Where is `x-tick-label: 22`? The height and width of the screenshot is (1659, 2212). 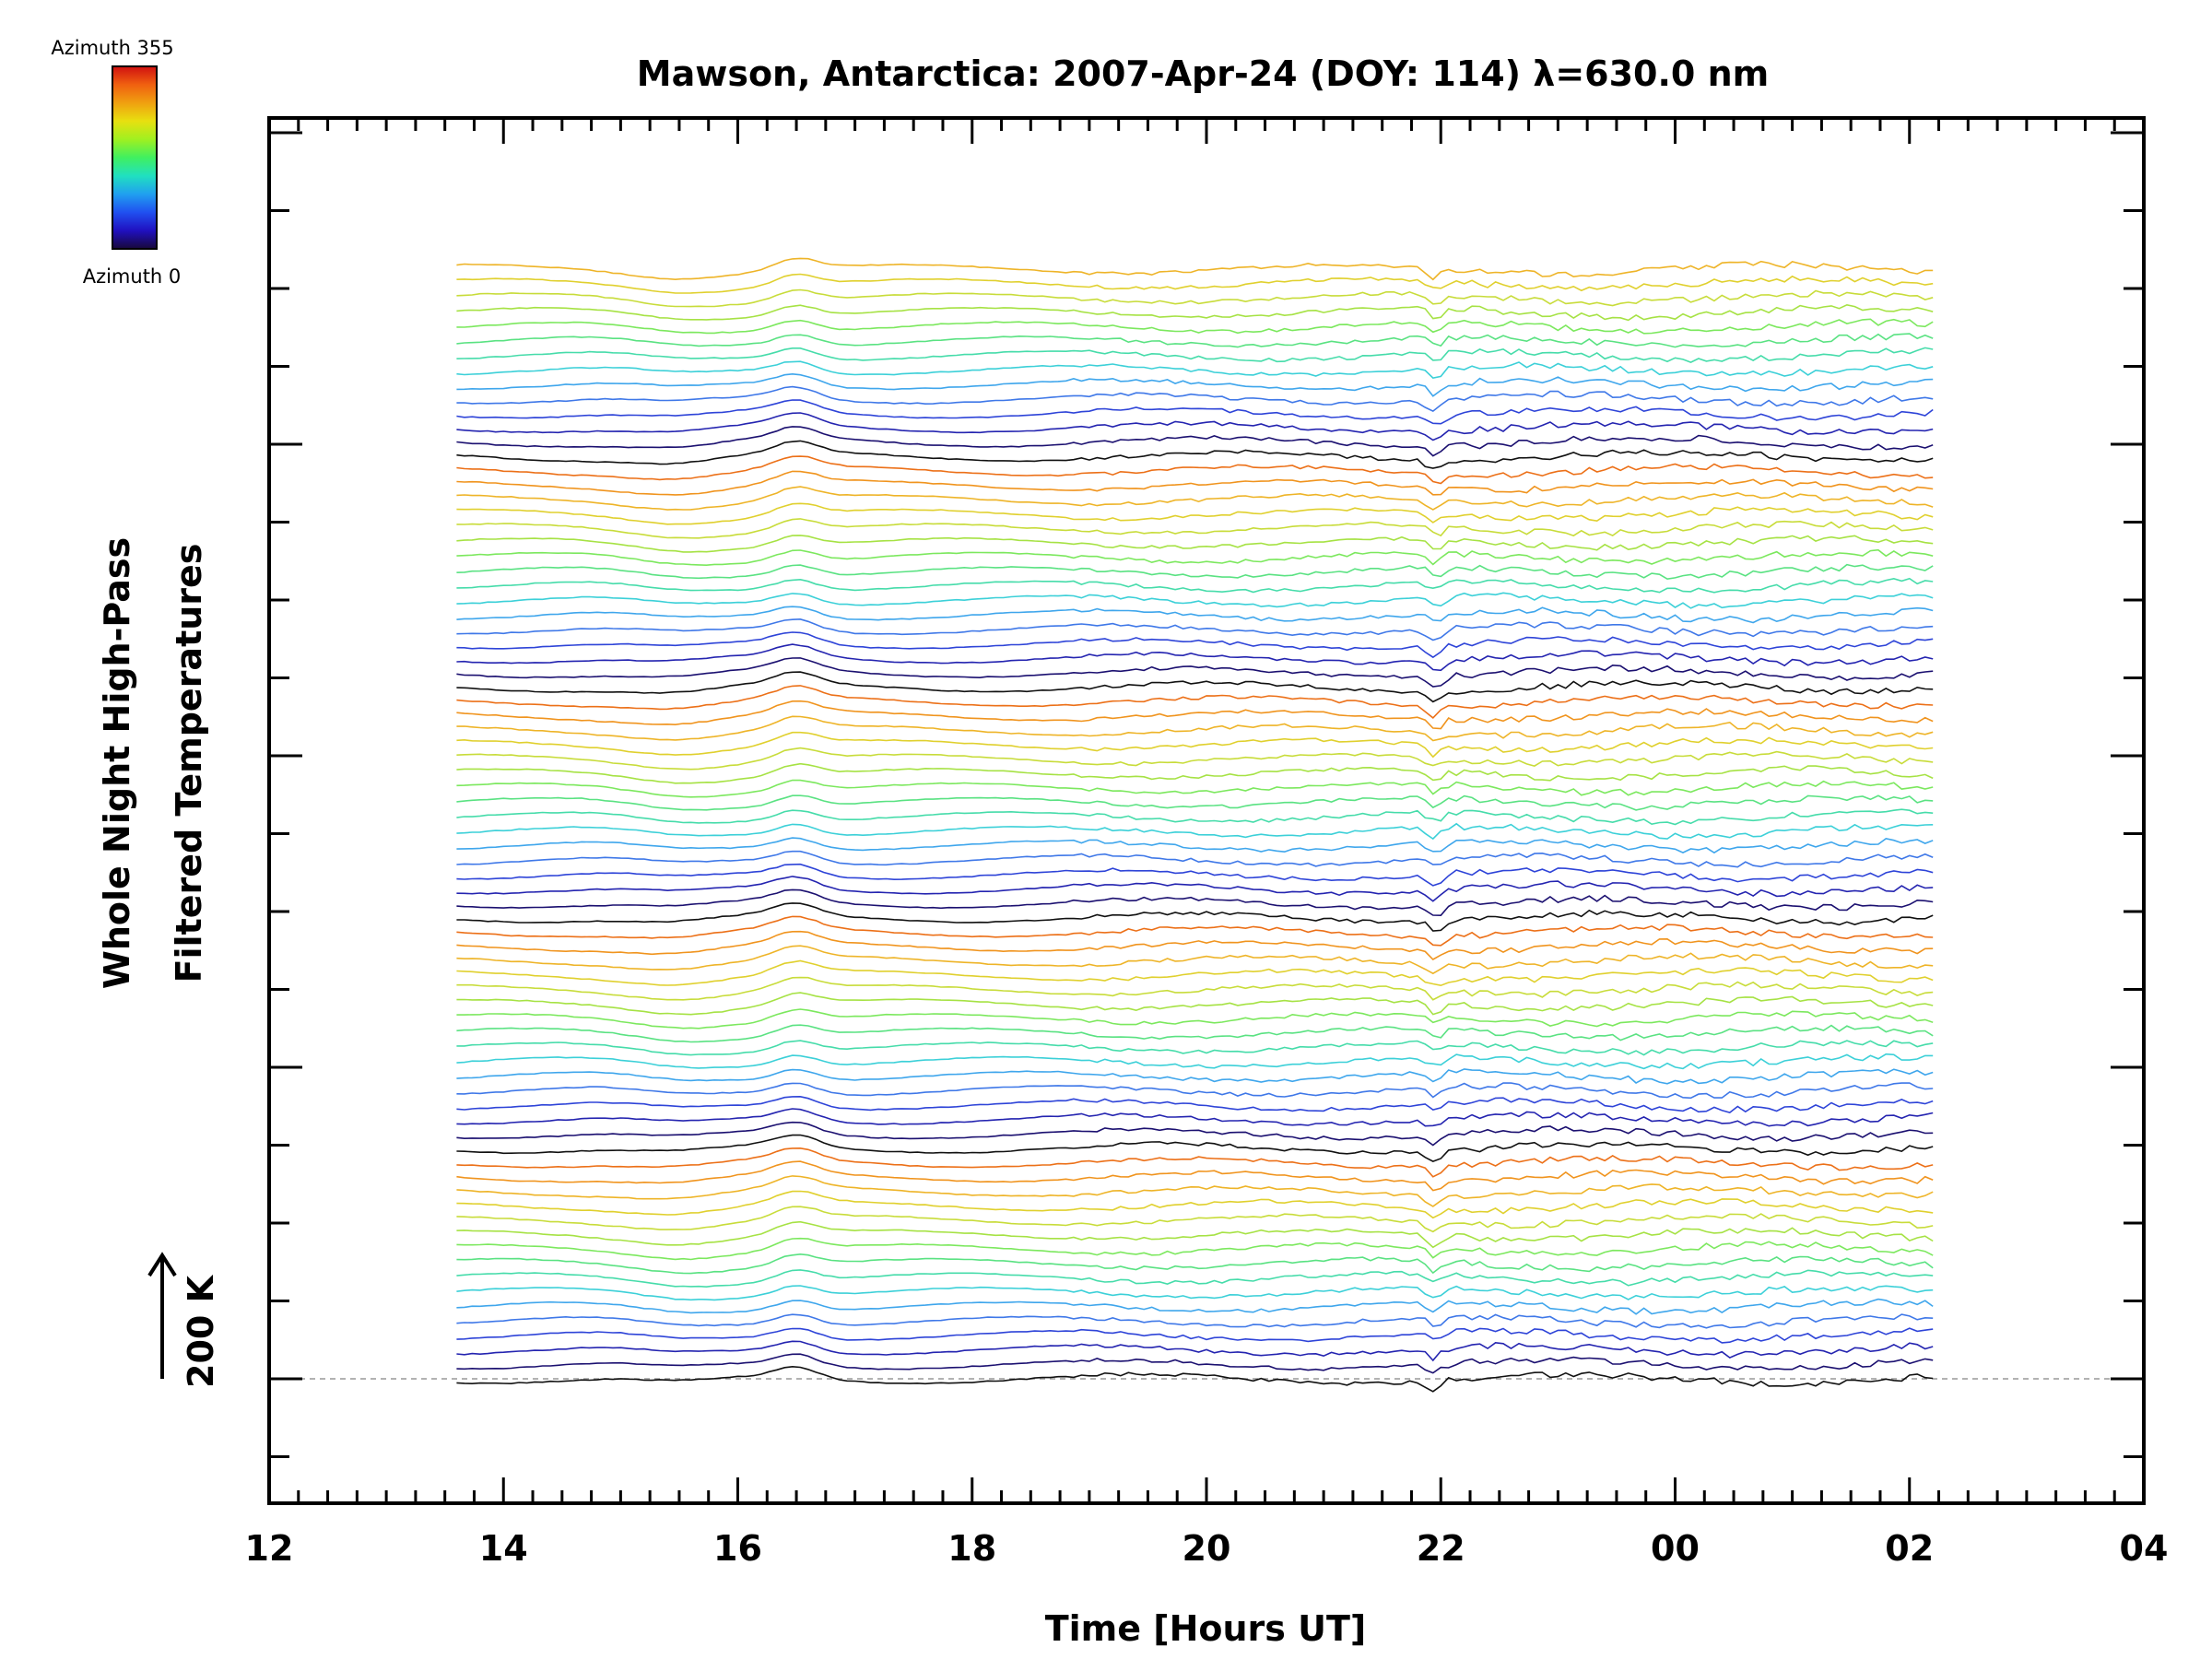 x-tick-label: 22 is located at coordinates (1441, 1548).